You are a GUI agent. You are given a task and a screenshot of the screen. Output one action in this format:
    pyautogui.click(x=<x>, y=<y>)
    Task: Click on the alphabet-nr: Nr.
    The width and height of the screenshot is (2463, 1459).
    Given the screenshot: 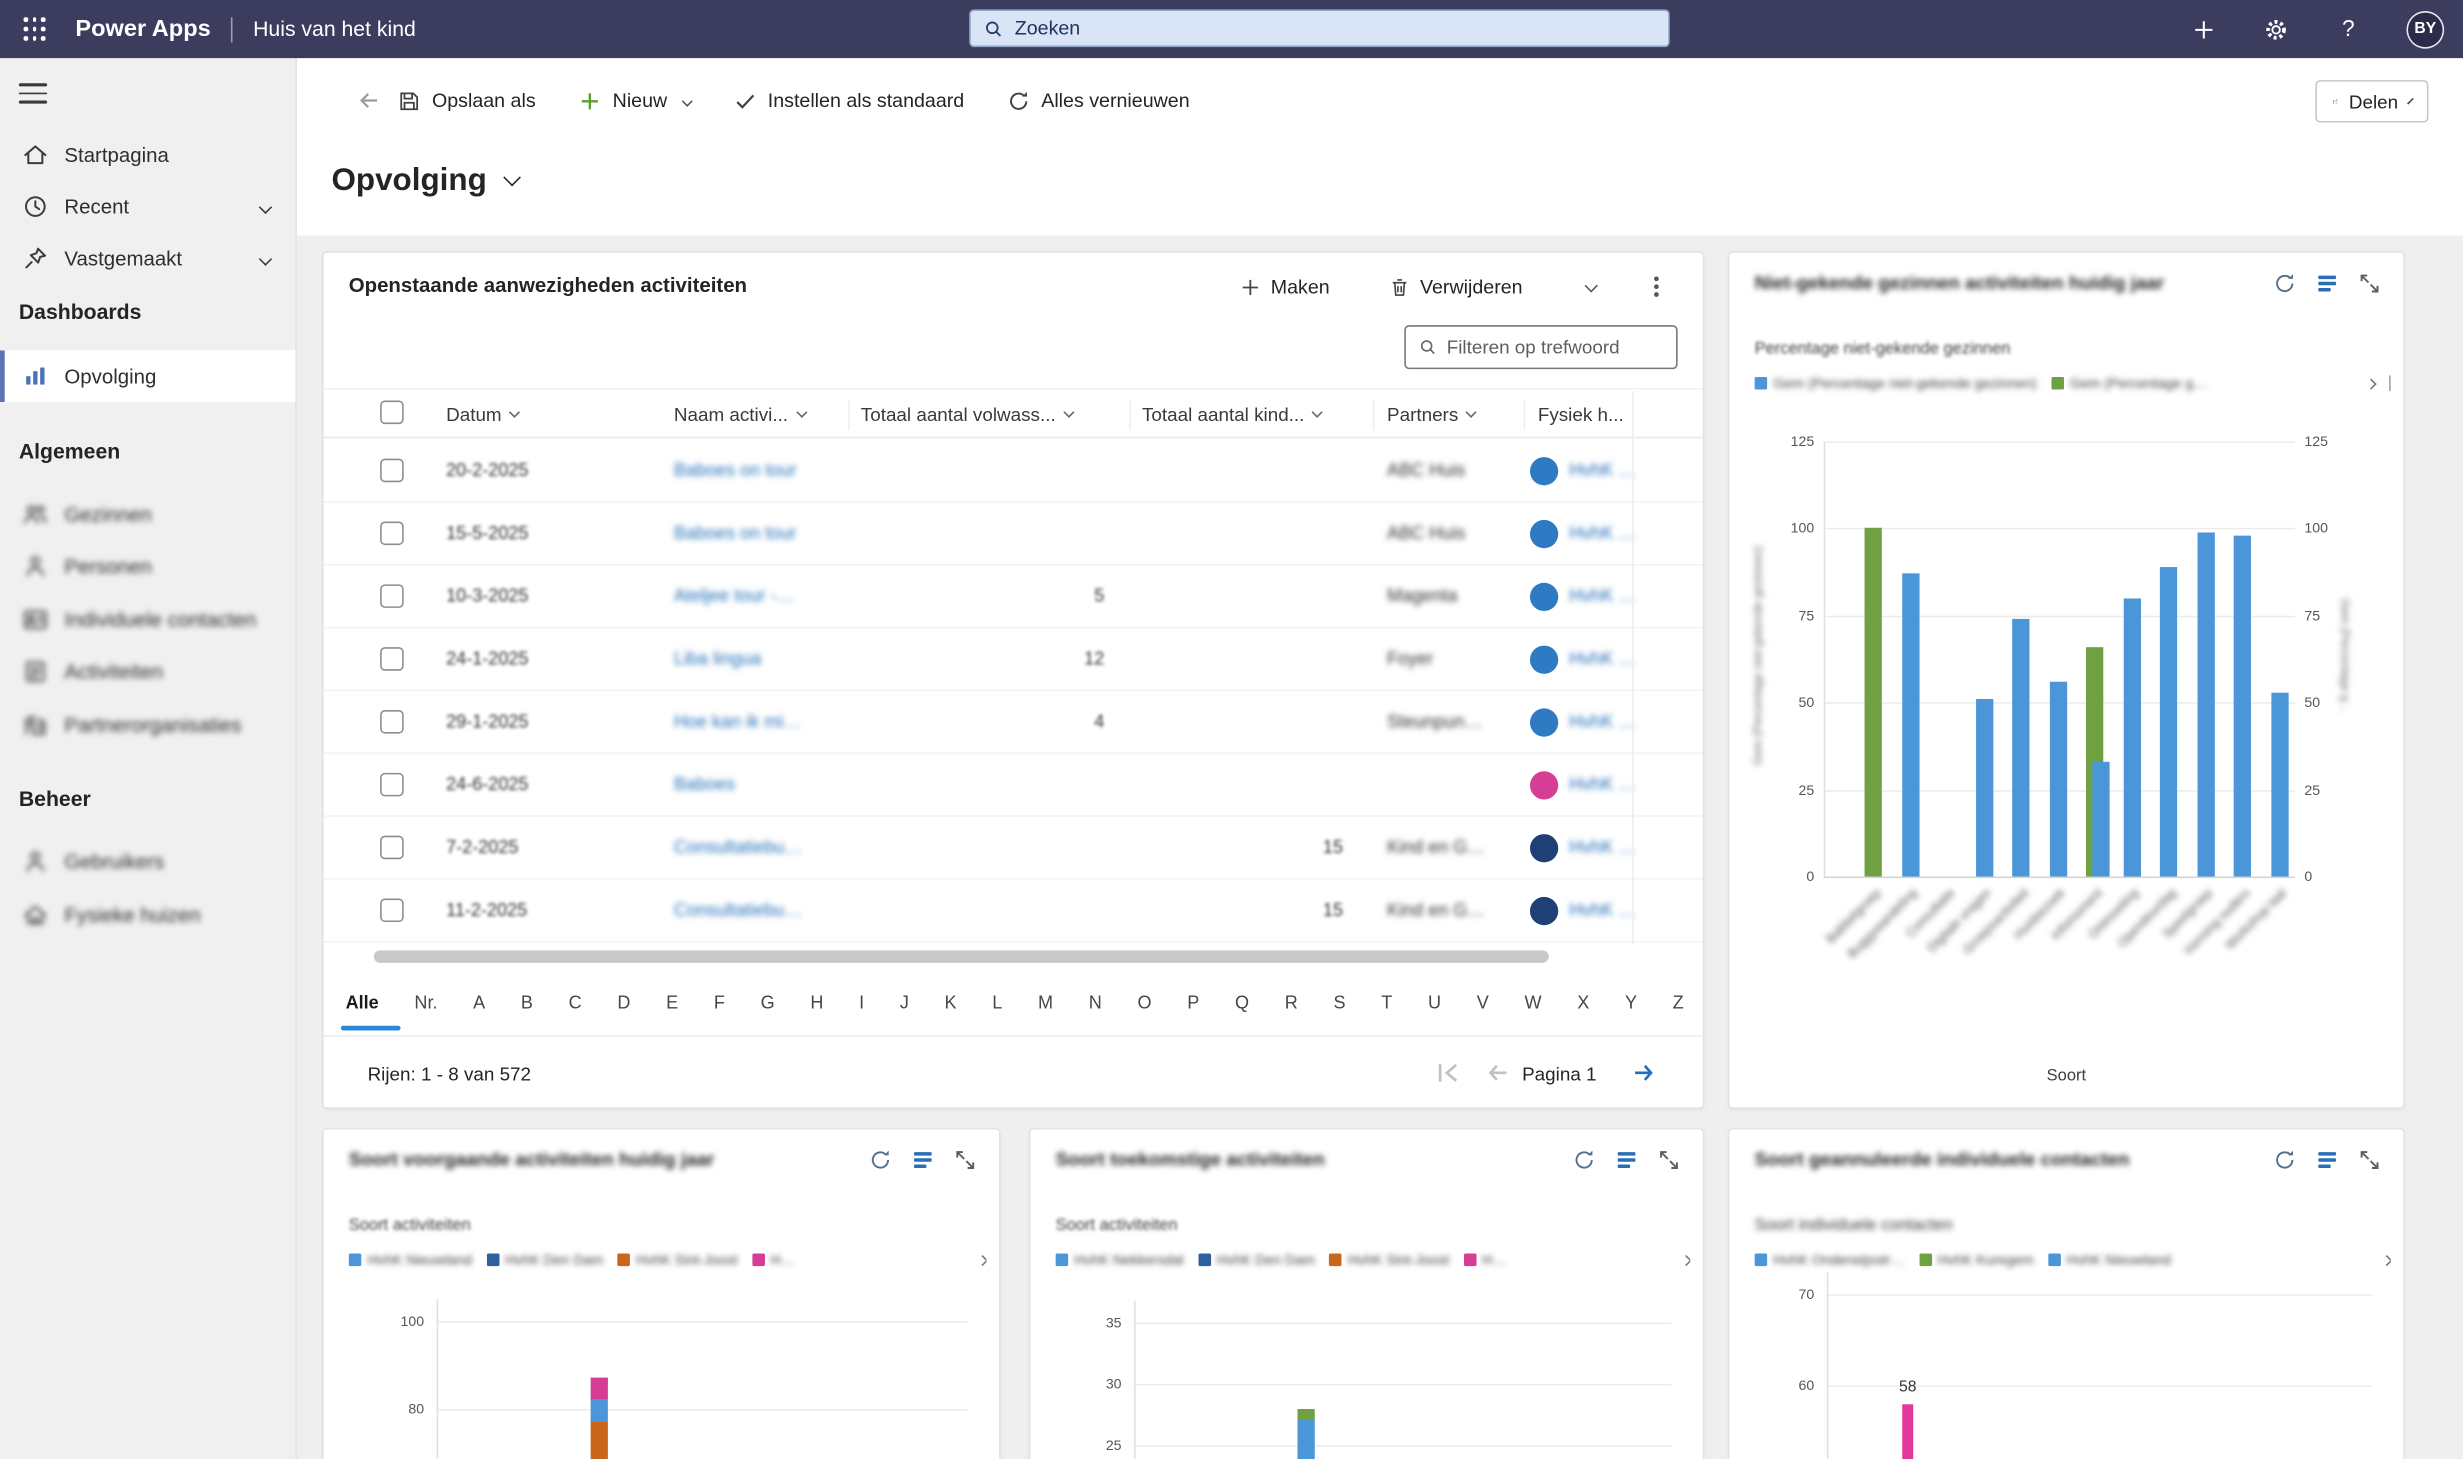 What is the action you would take?
    pyautogui.click(x=426, y=1004)
    